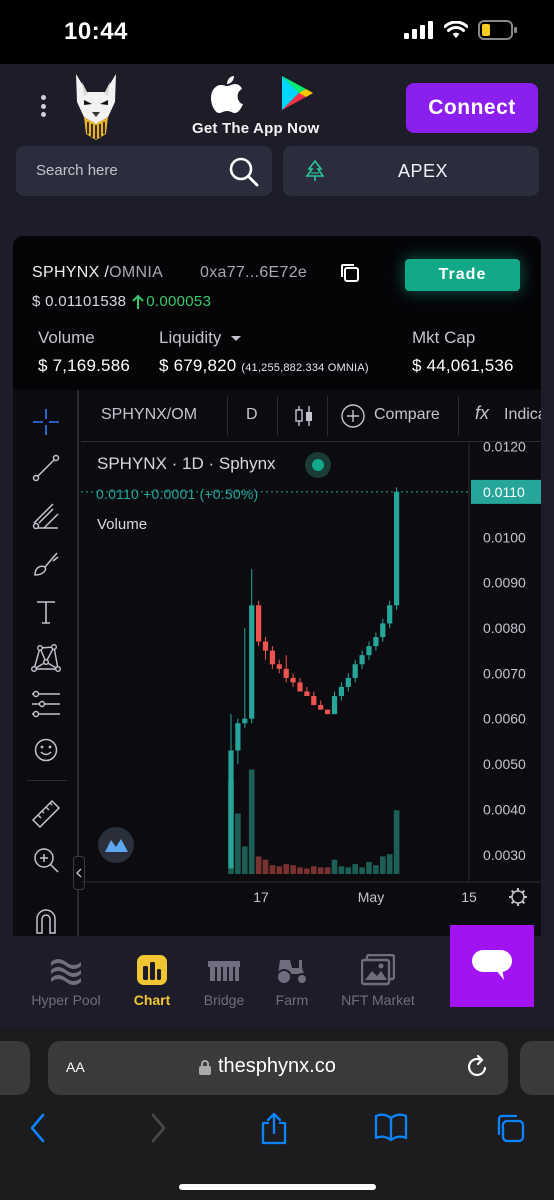  Describe the element at coordinates (46, 860) in the screenshot. I see `zoom-tool` at that location.